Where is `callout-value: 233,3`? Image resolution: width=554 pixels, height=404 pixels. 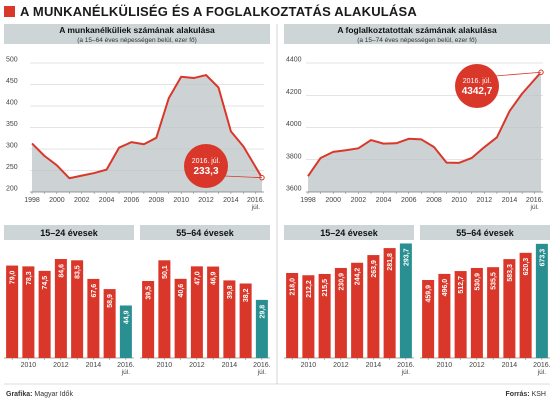 callout-value: 233,3 is located at coordinates (205, 171).